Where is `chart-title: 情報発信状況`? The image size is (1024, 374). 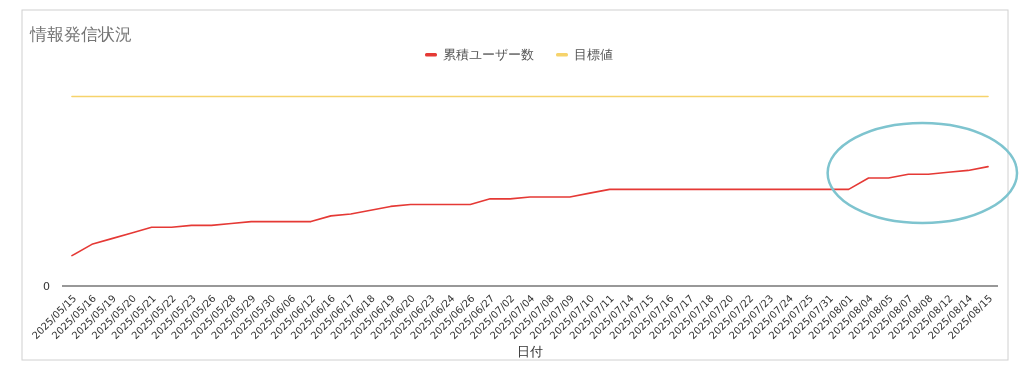
chart-title: 情報発信状況 is located at coordinates (80, 34).